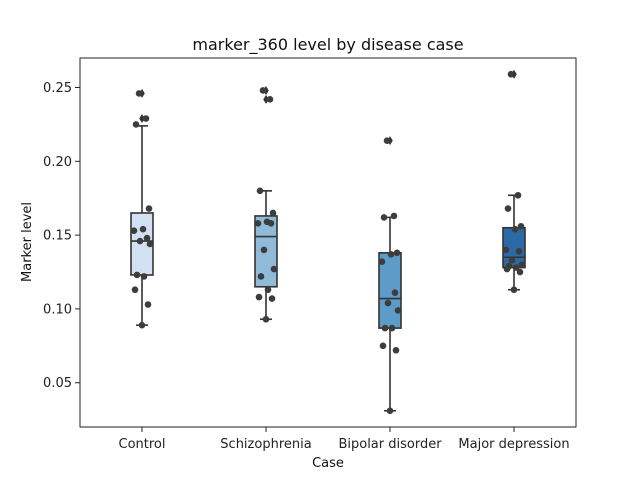 The image size is (640, 480). I want to click on x-tick-label: Bipolar disorder, so click(390, 444).